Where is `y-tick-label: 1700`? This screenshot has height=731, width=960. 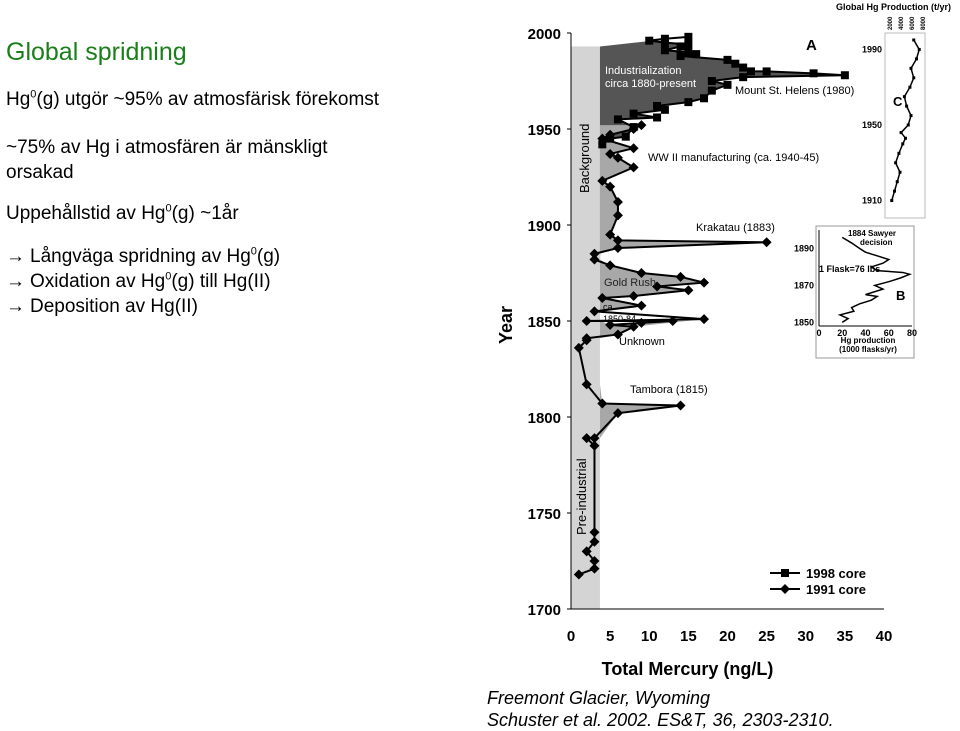 y-tick-label: 1700 is located at coordinates (544, 610).